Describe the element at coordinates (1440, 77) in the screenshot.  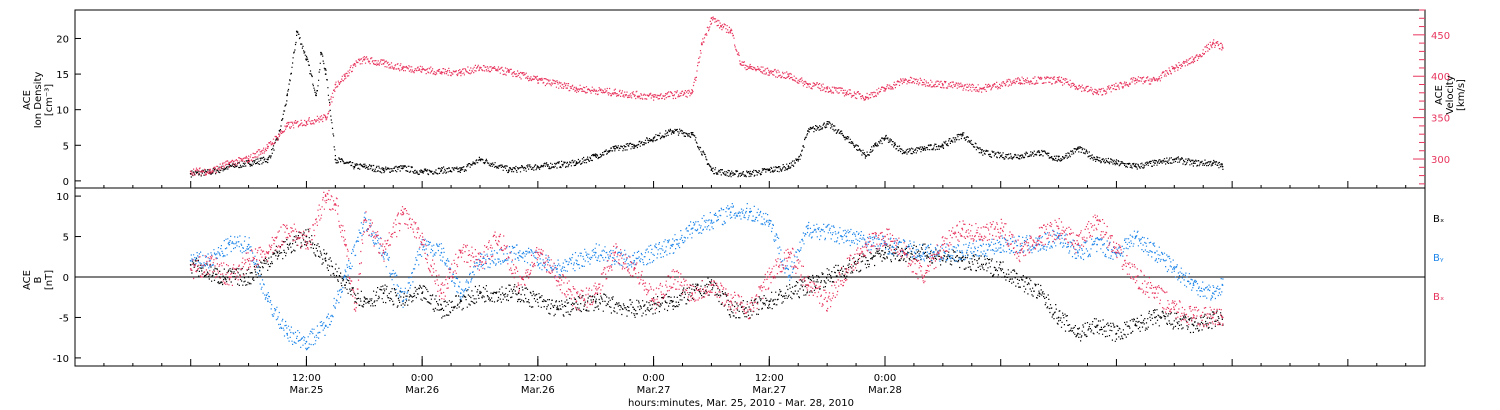
I see `velocity-tick-label: 400` at that location.